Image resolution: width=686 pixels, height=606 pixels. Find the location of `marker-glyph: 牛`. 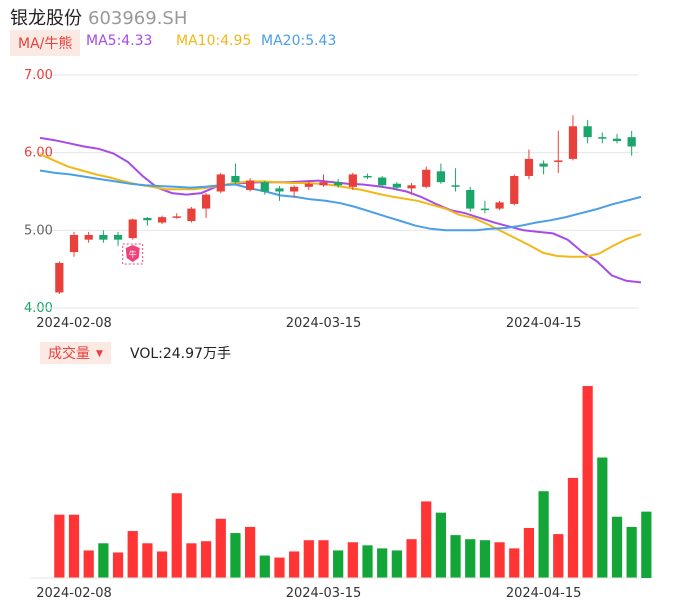

marker-glyph: 牛 is located at coordinates (133, 254).